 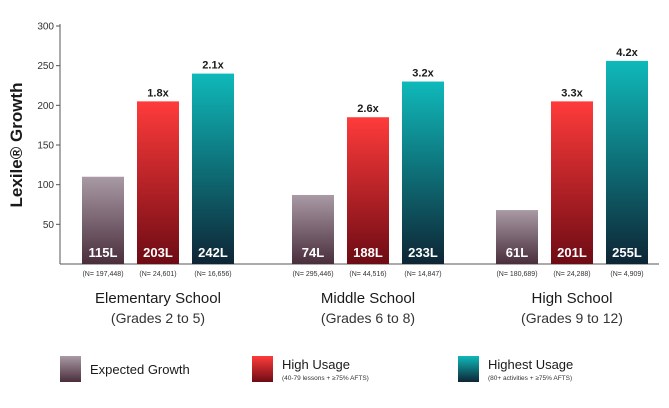 What do you see at coordinates (572, 252) in the screenshot?
I see `bar-value-label: 201L` at bounding box center [572, 252].